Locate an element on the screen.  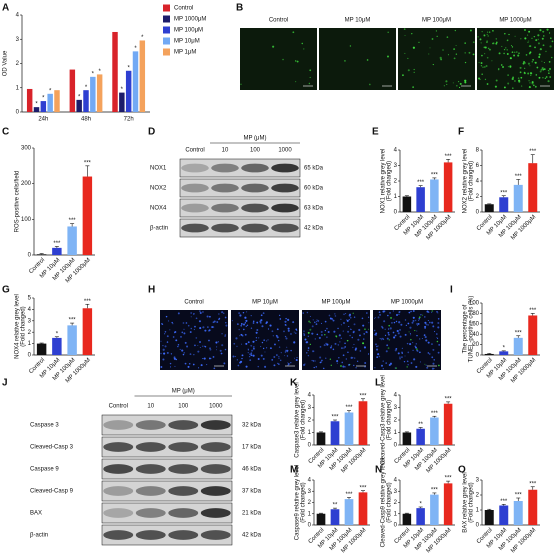
y-tick-label: 1 is located at coordinates (478, 511).